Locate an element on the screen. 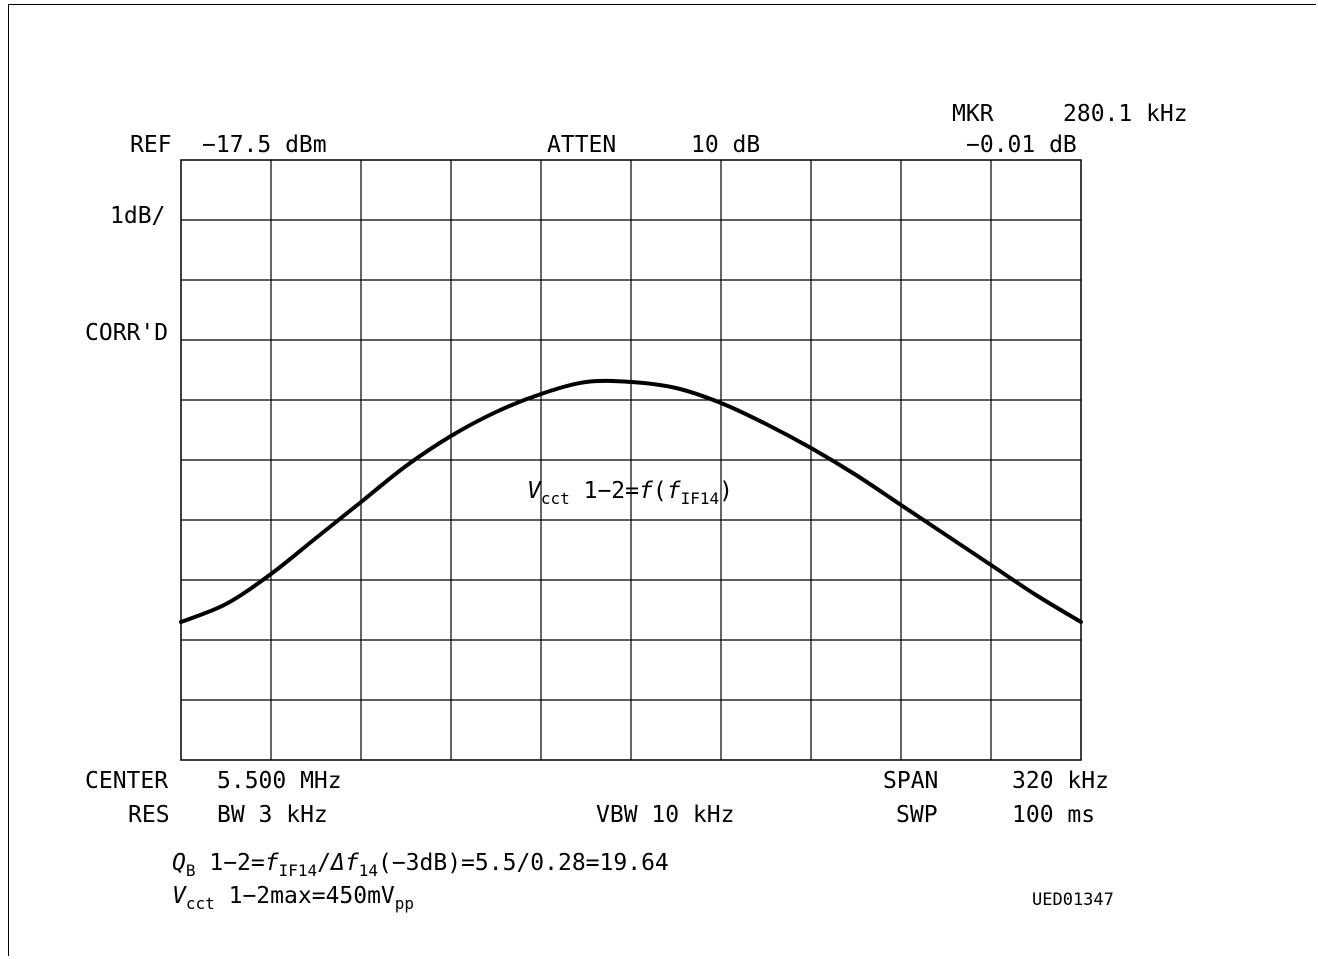  mkr-frequency: 280.1 kHz is located at coordinates (1125, 114).